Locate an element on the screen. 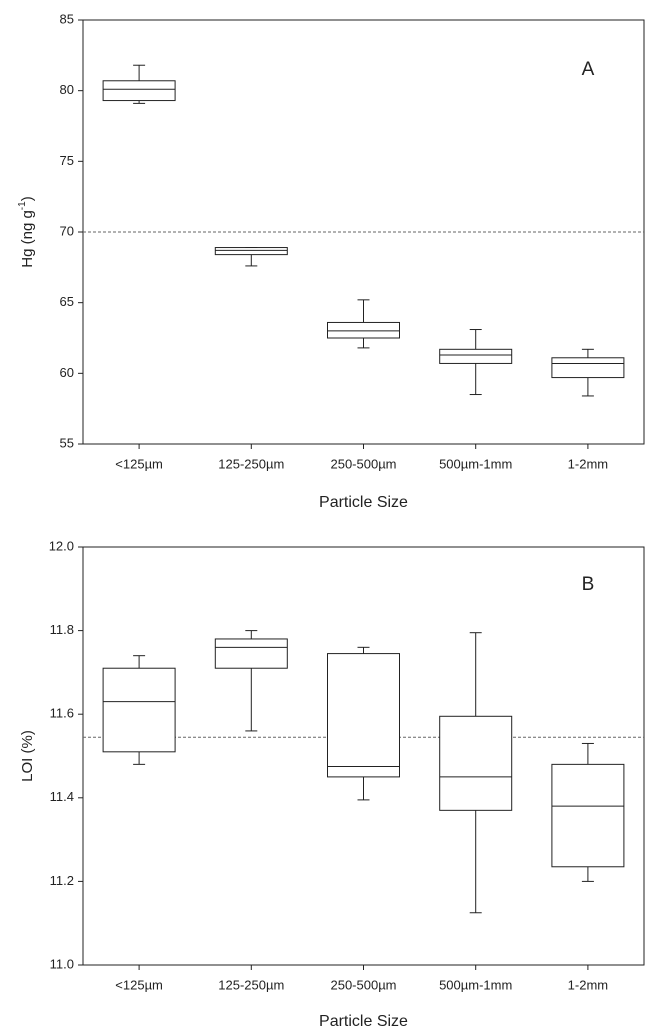 Image resolution: width=645 pixels, height=1030 pixels. y-axis-label-text: LOI (%) is located at coordinates (27, 756).